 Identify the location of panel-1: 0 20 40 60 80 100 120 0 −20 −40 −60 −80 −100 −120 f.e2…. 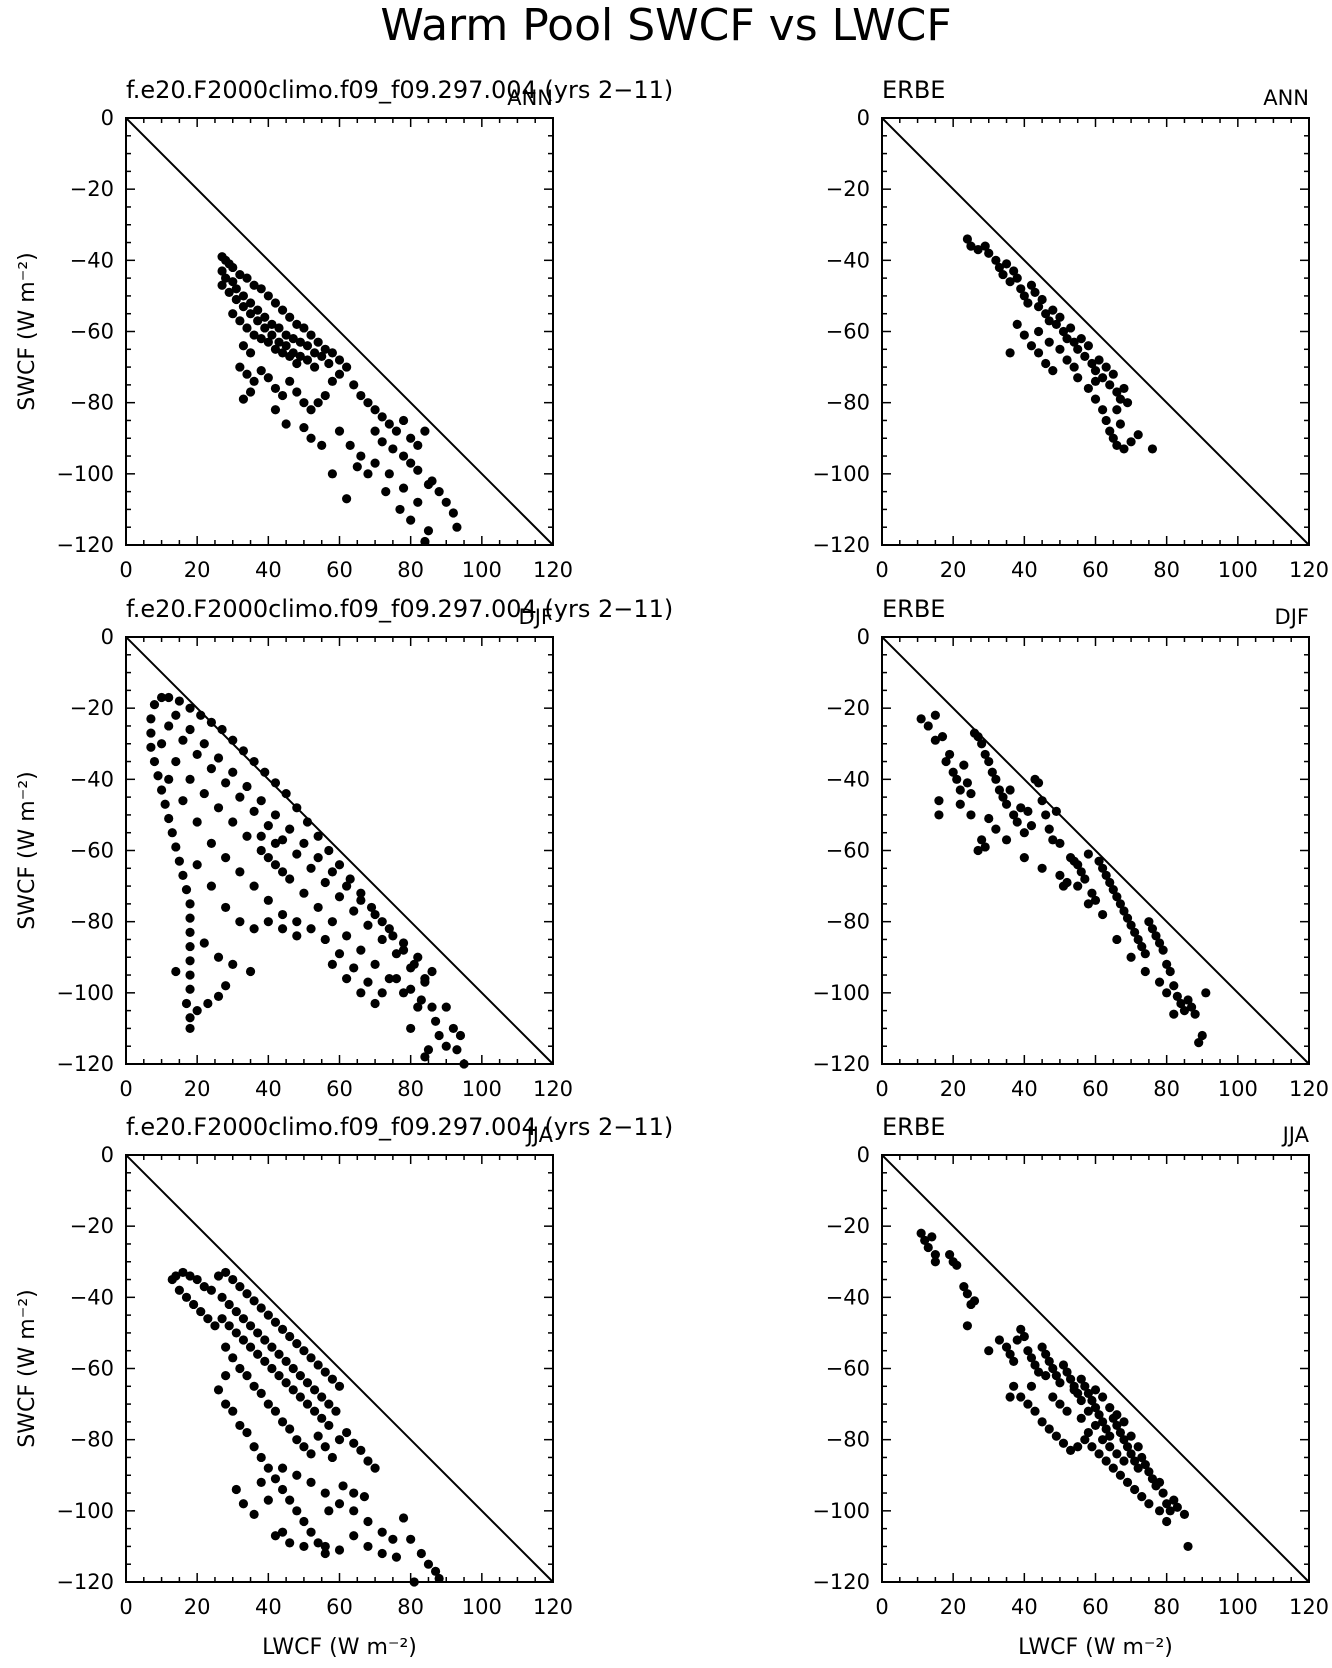
(344, 329).